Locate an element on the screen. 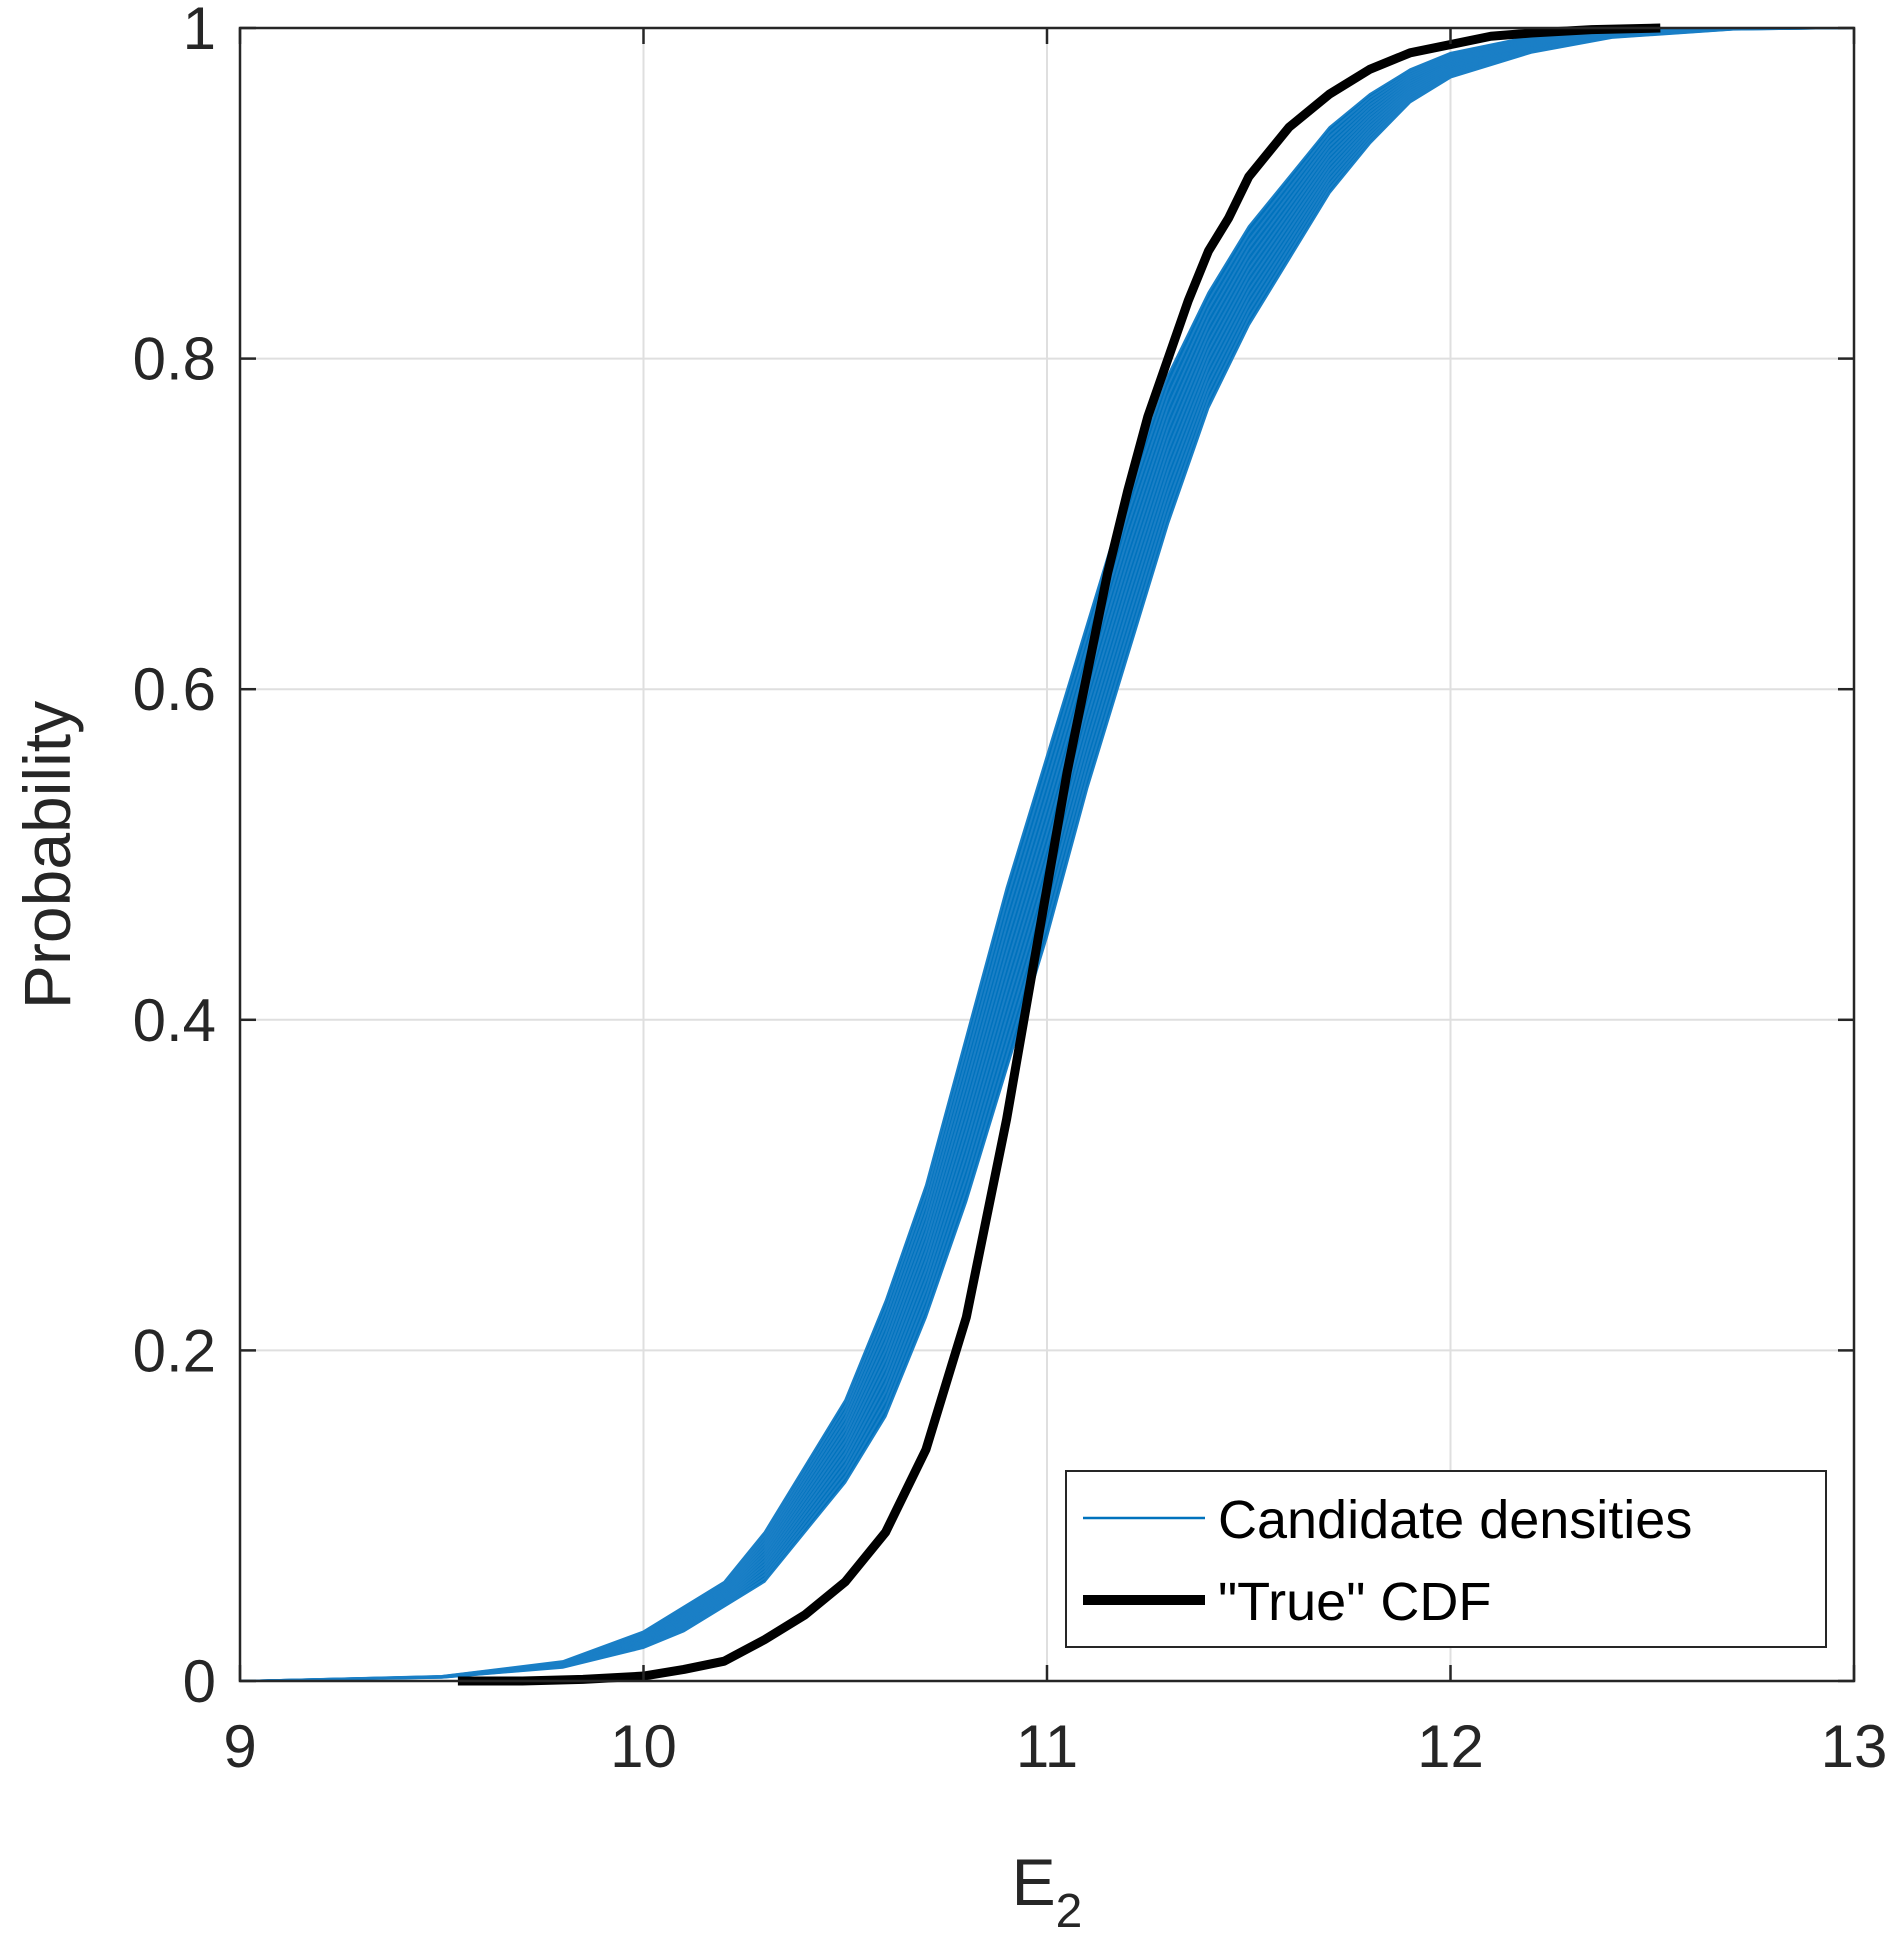 This screenshot has height=1941, width=1898. y-tick-label: 0 is located at coordinates (199, 1681).